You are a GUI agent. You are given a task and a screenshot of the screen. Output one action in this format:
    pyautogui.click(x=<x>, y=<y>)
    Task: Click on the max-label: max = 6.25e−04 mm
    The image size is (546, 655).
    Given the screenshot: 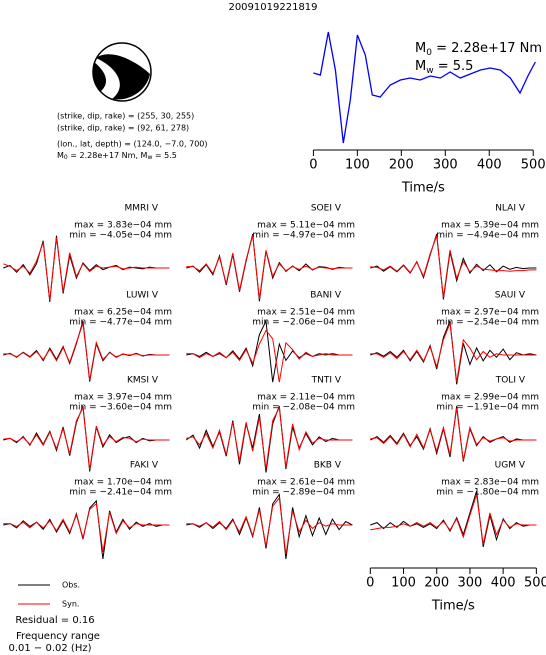 What is the action you would take?
    pyautogui.click(x=123, y=313)
    